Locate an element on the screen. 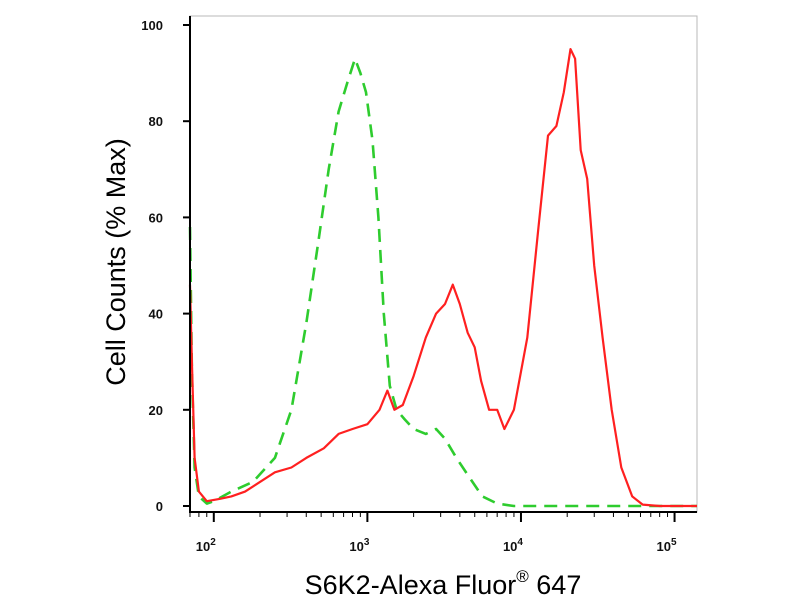 The width and height of the screenshot is (800, 600). y-tick-label: 60 is located at coordinates (156, 217).